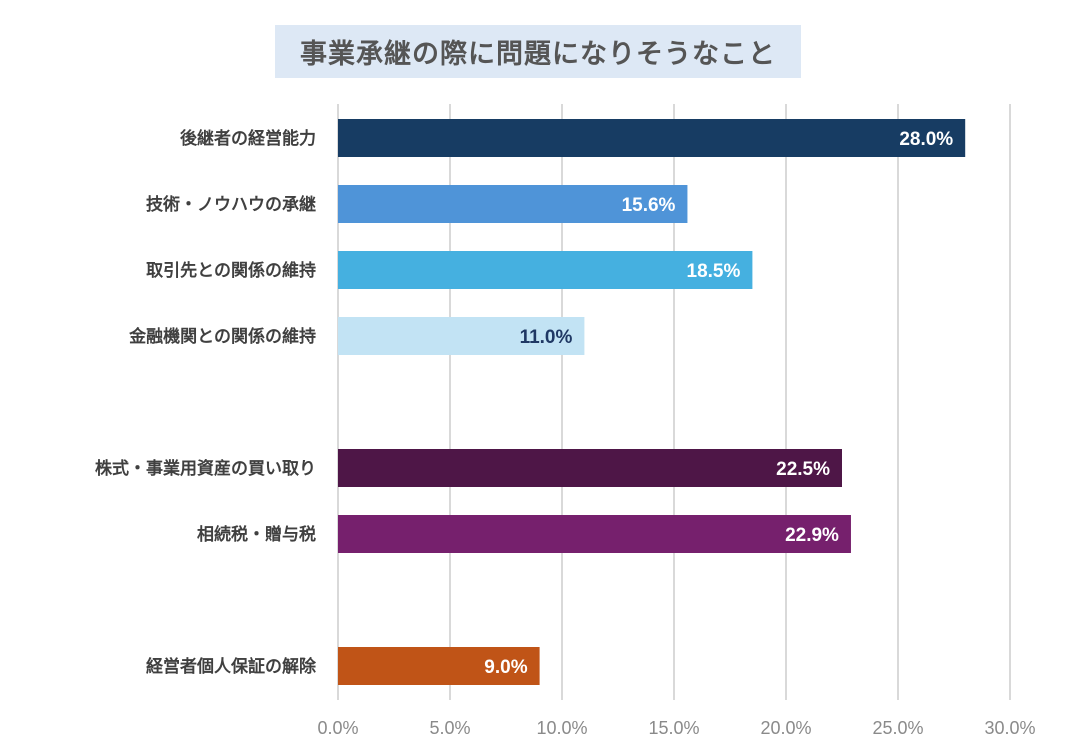 Image resolution: width=1092 pixels, height=756 pixels. What do you see at coordinates (231, 666) in the screenshot?
I see `category-label: 経営者個人保証の解除` at bounding box center [231, 666].